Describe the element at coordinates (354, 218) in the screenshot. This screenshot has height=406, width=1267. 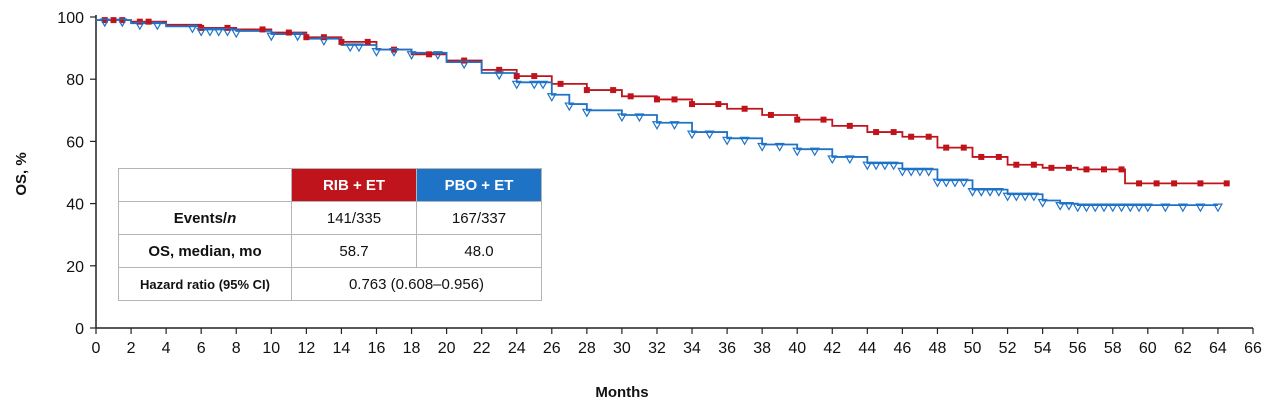
I see `events-rib: 141/335` at that location.